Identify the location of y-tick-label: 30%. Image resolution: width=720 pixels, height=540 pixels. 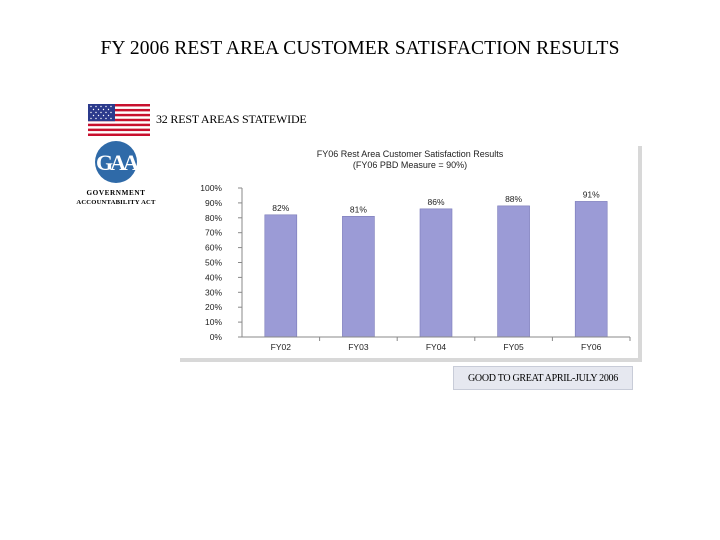
(213, 292).